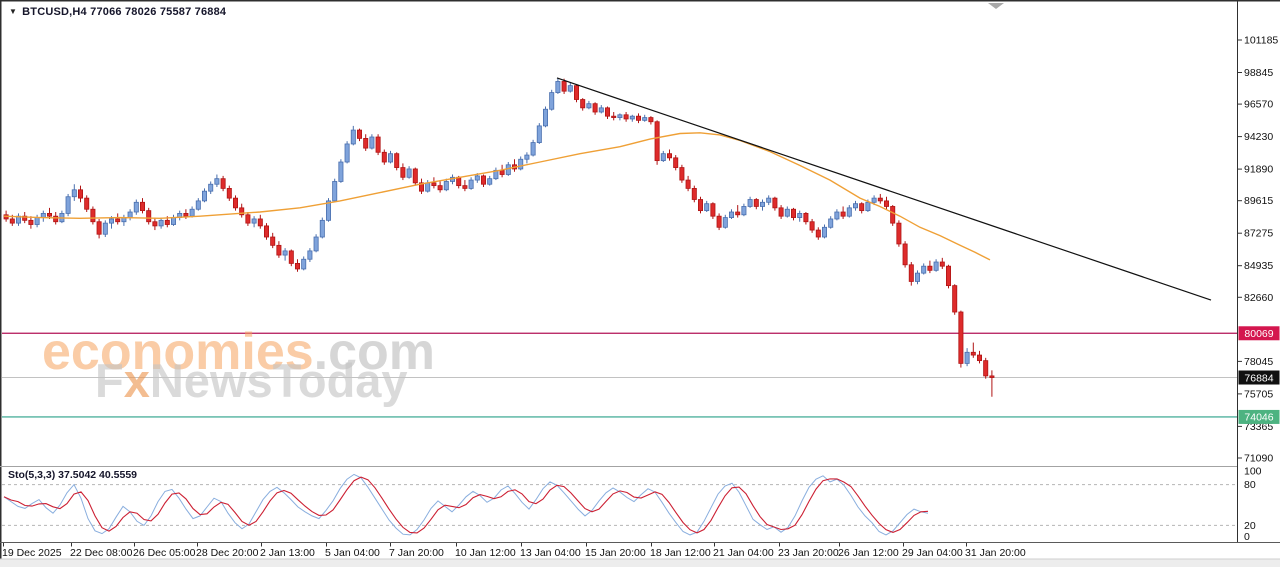 Image resolution: width=1280 pixels, height=567 pixels. I want to click on y-axis-label: 75705, so click(1258, 394).